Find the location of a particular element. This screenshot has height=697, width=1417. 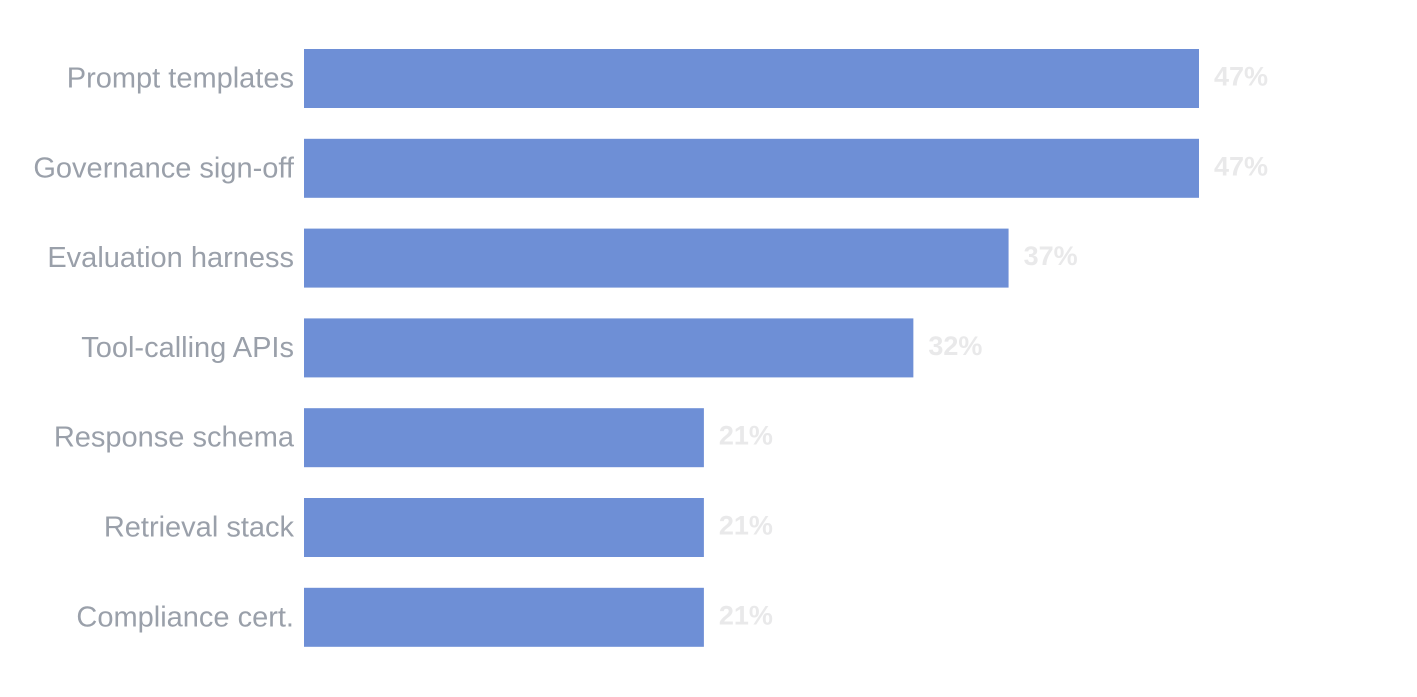

category-label: Response schema is located at coordinates (174, 438).